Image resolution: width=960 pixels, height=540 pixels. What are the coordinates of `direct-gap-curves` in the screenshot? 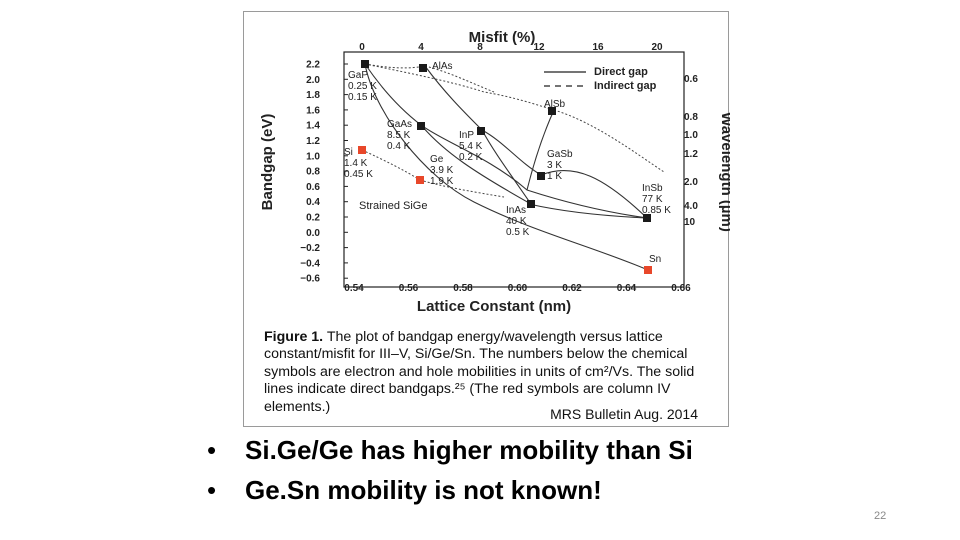 It's located at (506, 167).